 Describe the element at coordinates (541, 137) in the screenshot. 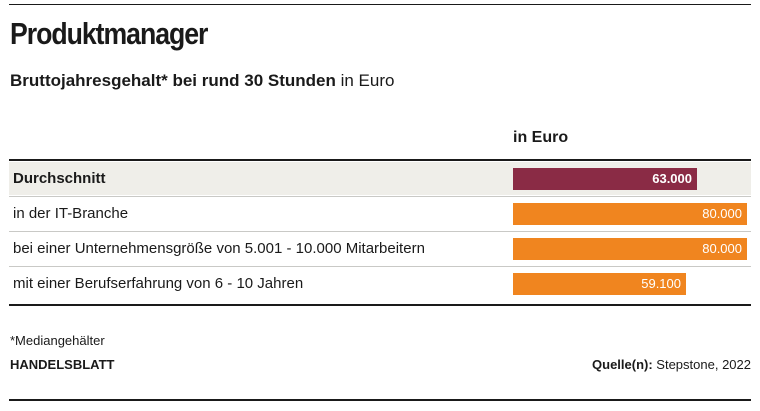

I see `column-header: in Euro` at that location.